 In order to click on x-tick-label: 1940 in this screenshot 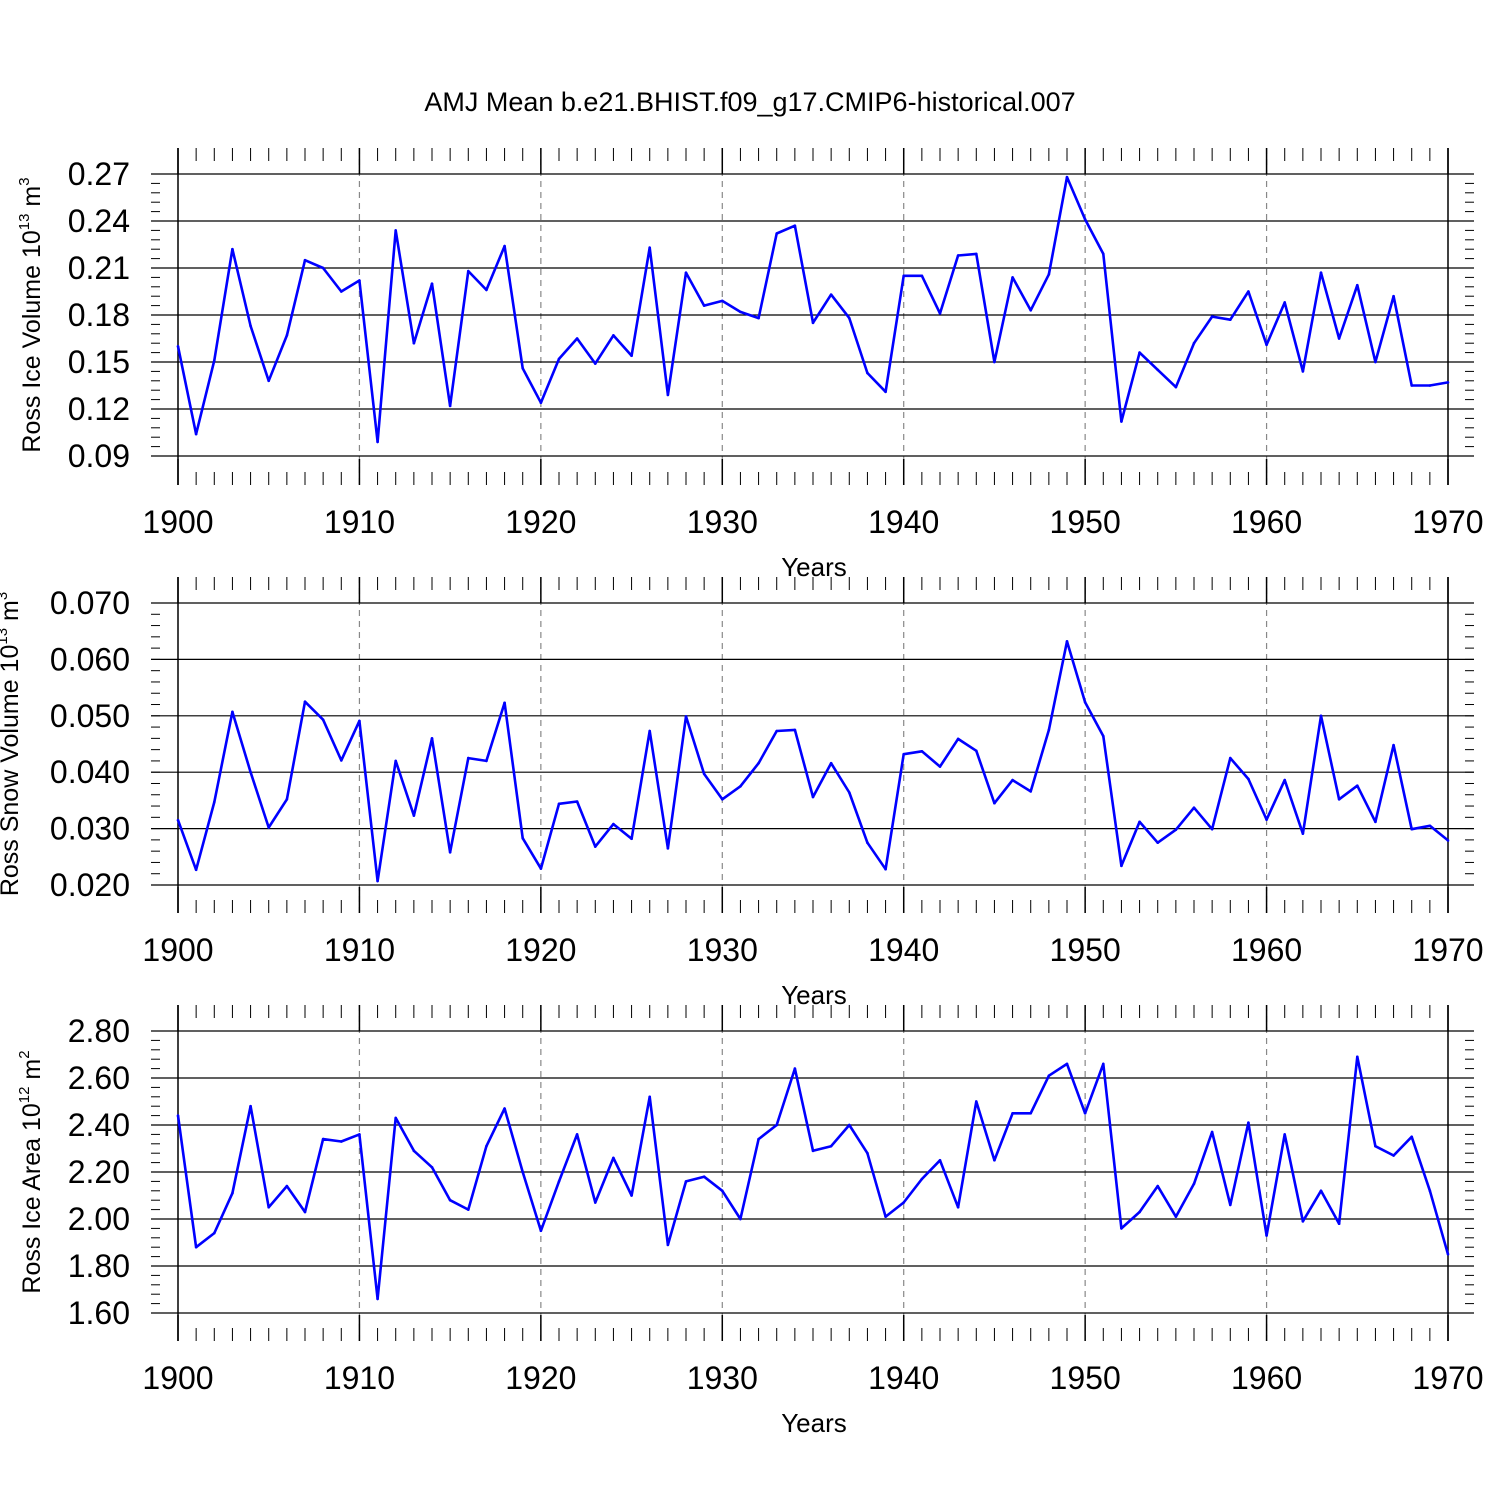, I will do `click(903, 1378)`.